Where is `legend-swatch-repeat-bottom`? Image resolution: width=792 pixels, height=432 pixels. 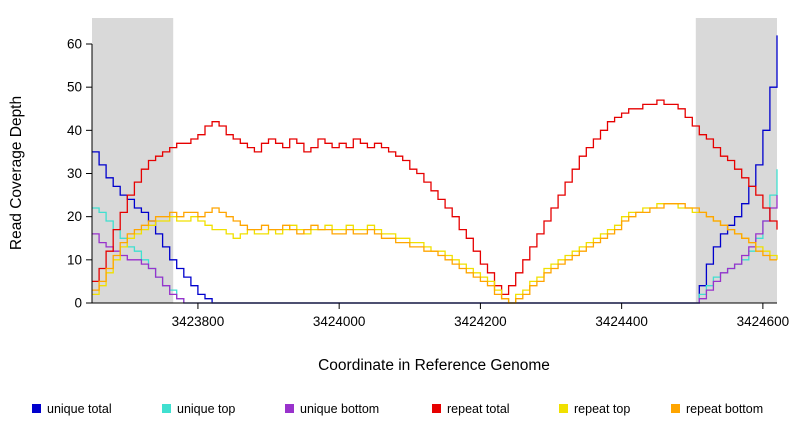 legend-swatch-repeat-bottom is located at coordinates (675, 408).